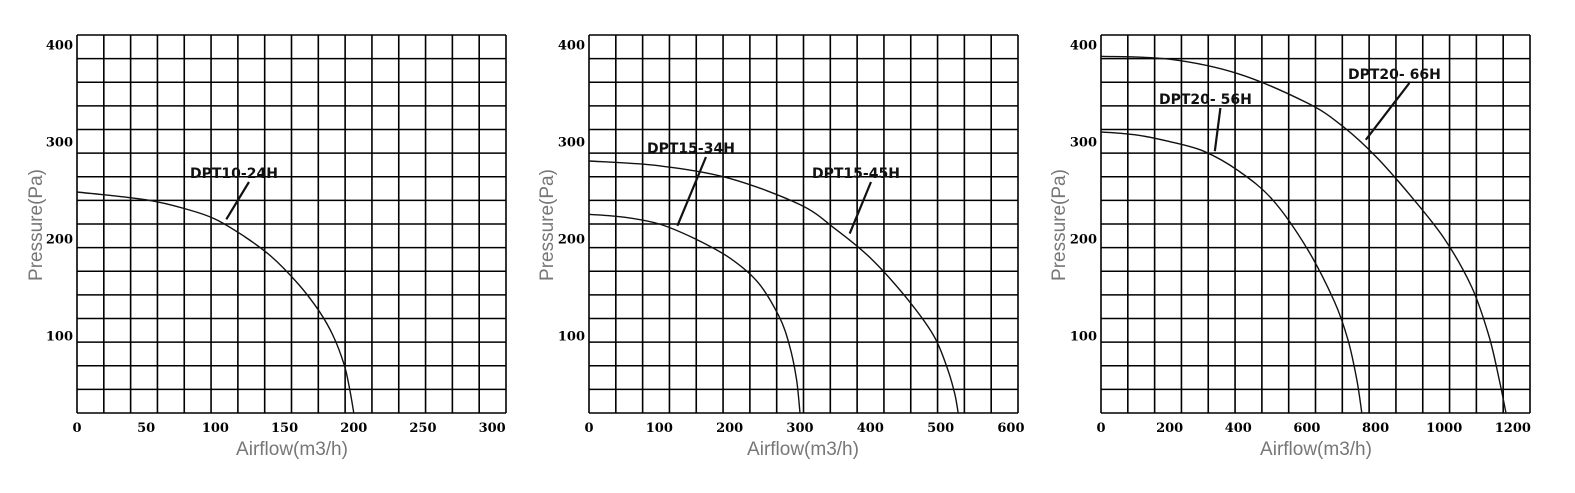 This screenshot has width=1575, height=493. I want to click on x-tick-label: 150, so click(284, 428).